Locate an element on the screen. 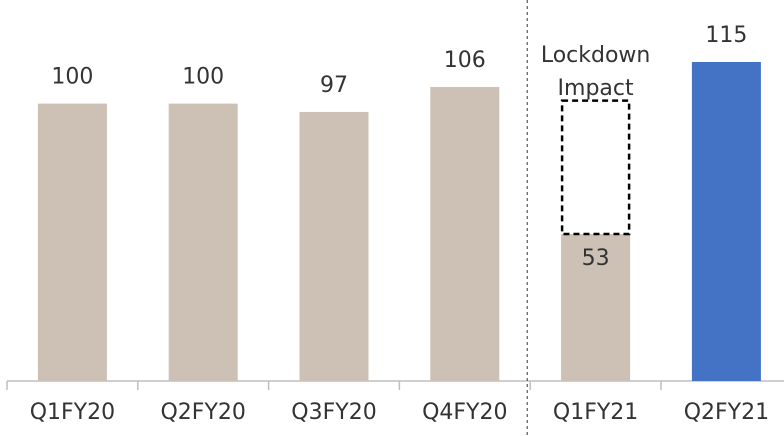 This screenshot has height=436, width=784. data-label: 115 is located at coordinates (726, 35).